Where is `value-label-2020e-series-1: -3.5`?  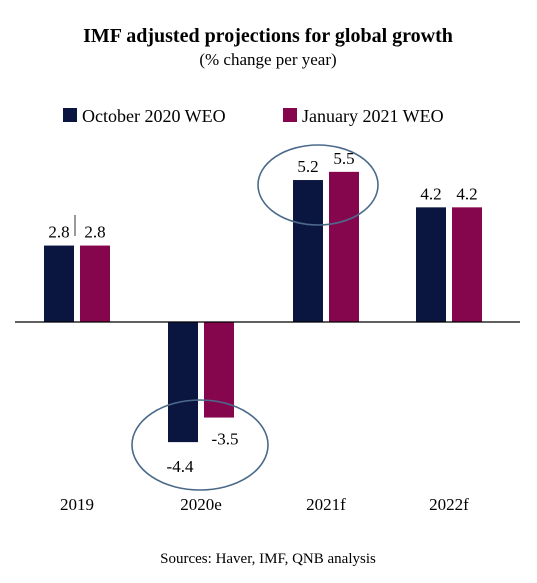
value-label-2020e-series-1: -3.5 is located at coordinates (225, 439).